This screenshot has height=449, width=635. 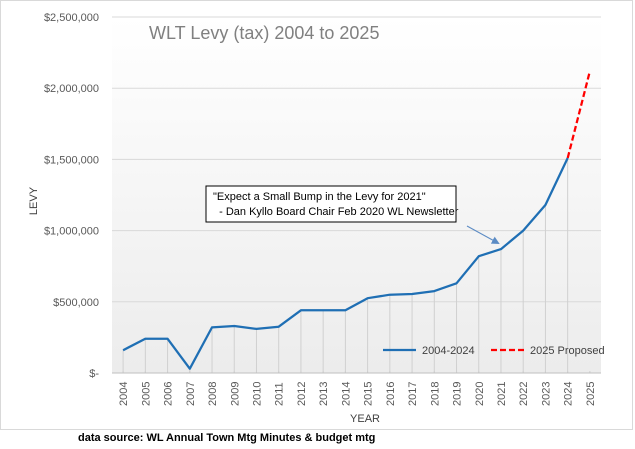 I want to click on x-tick-label: 2004, so click(x=124, y=394).